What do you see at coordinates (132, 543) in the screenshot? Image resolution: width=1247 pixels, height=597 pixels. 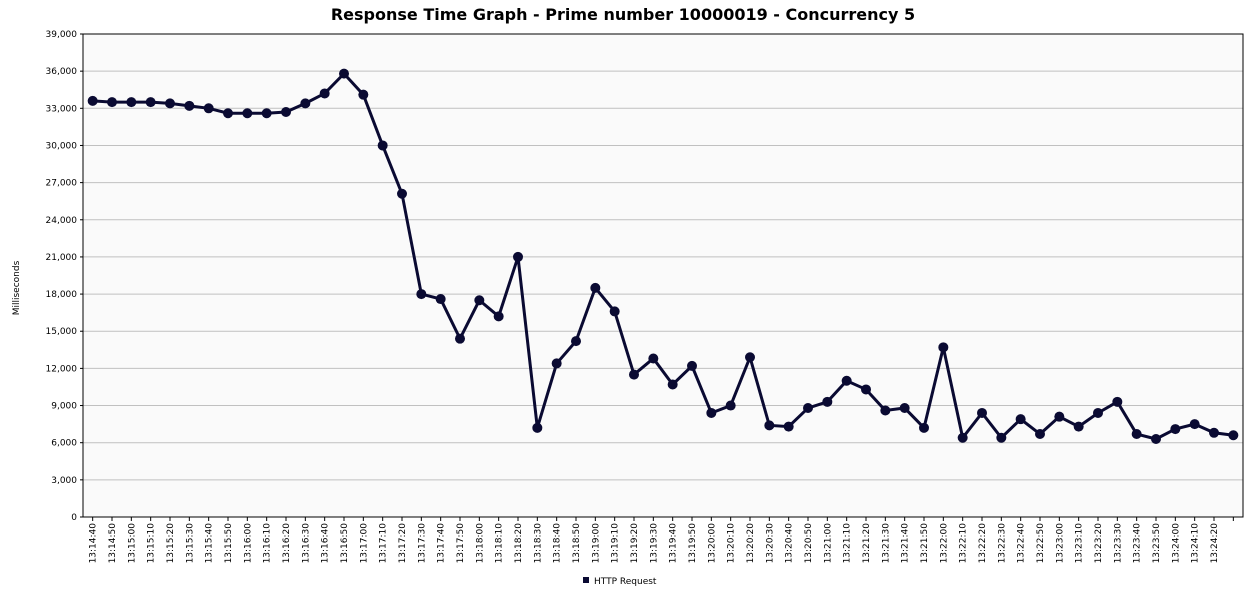 I see `x-tick-label: 13:15:00` at bounding box center [132, 543].